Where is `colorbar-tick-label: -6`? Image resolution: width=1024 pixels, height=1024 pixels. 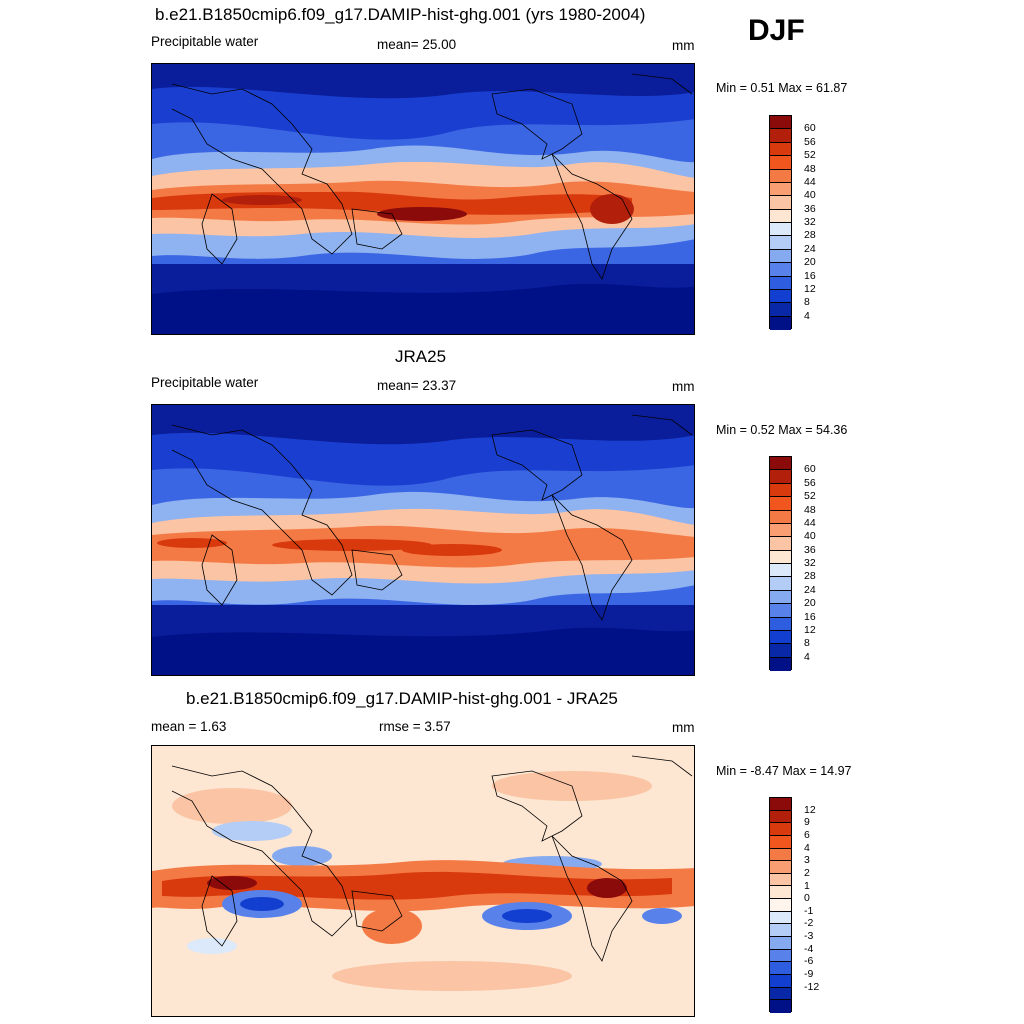
colorbar-tick-label: -6 is located at coordinates (809, 961).